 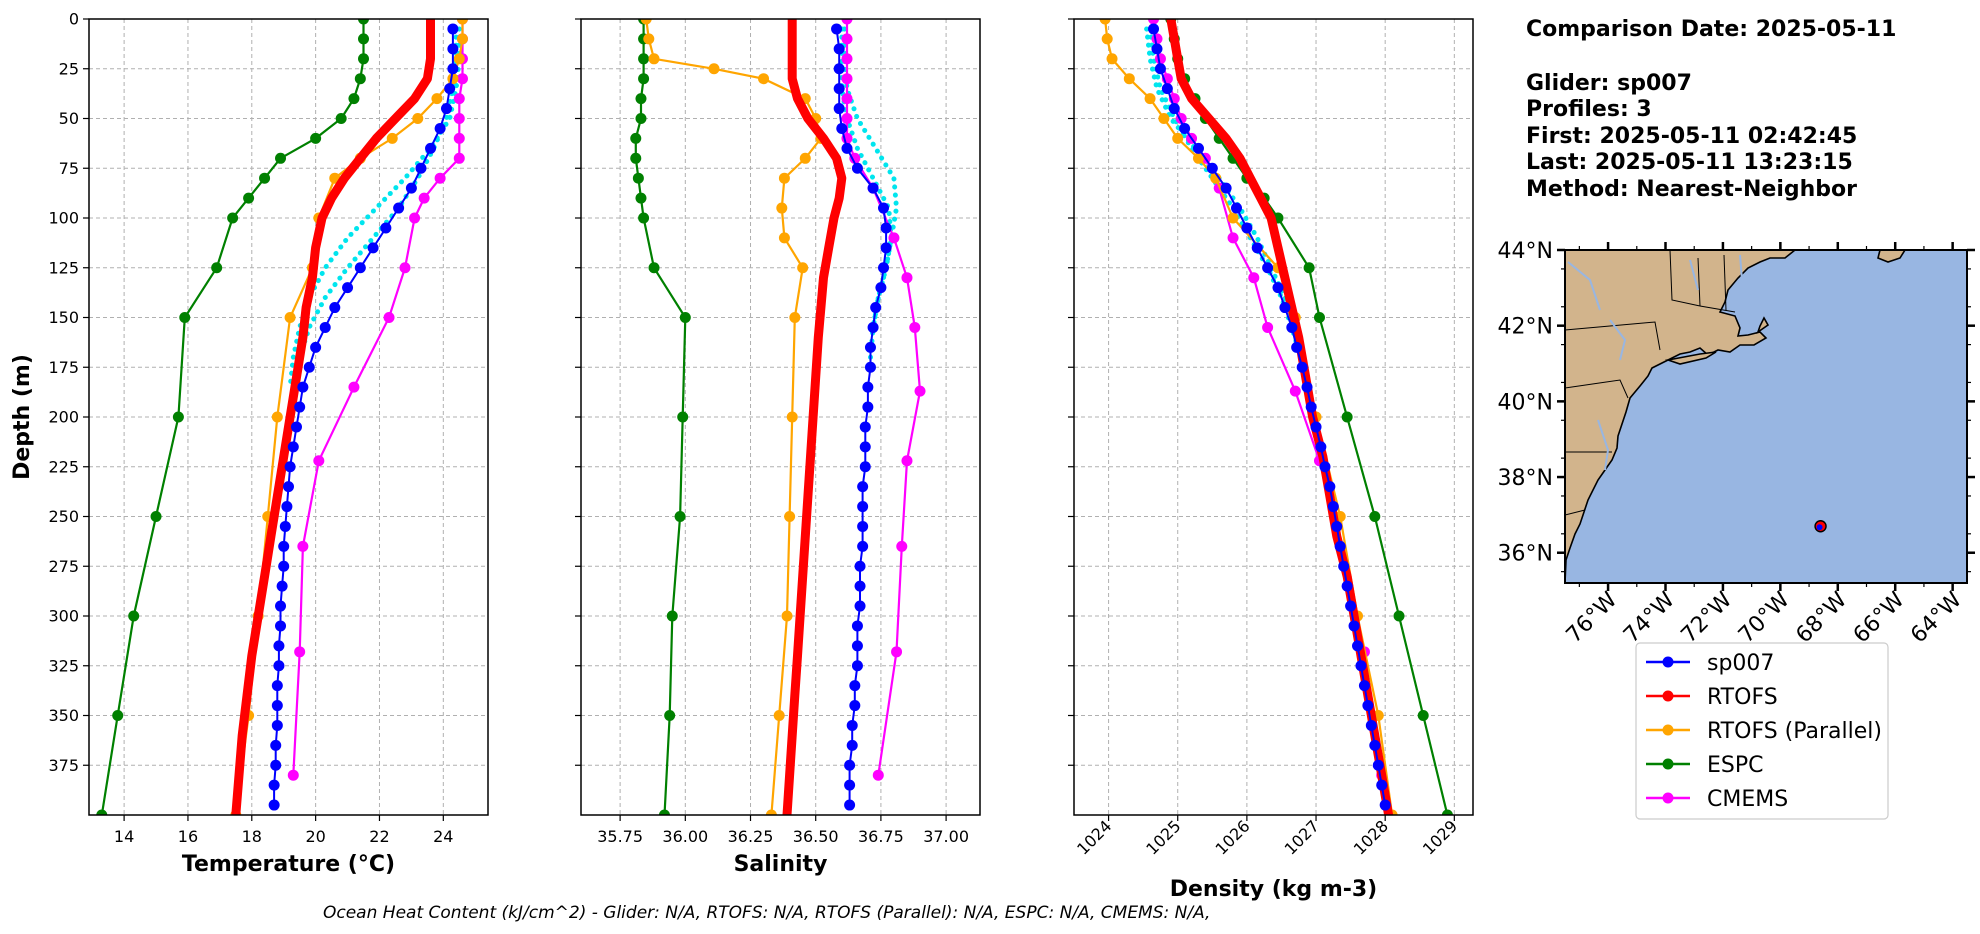 I want to click on lon-label: 66°W, so click(x=1879, y=617).